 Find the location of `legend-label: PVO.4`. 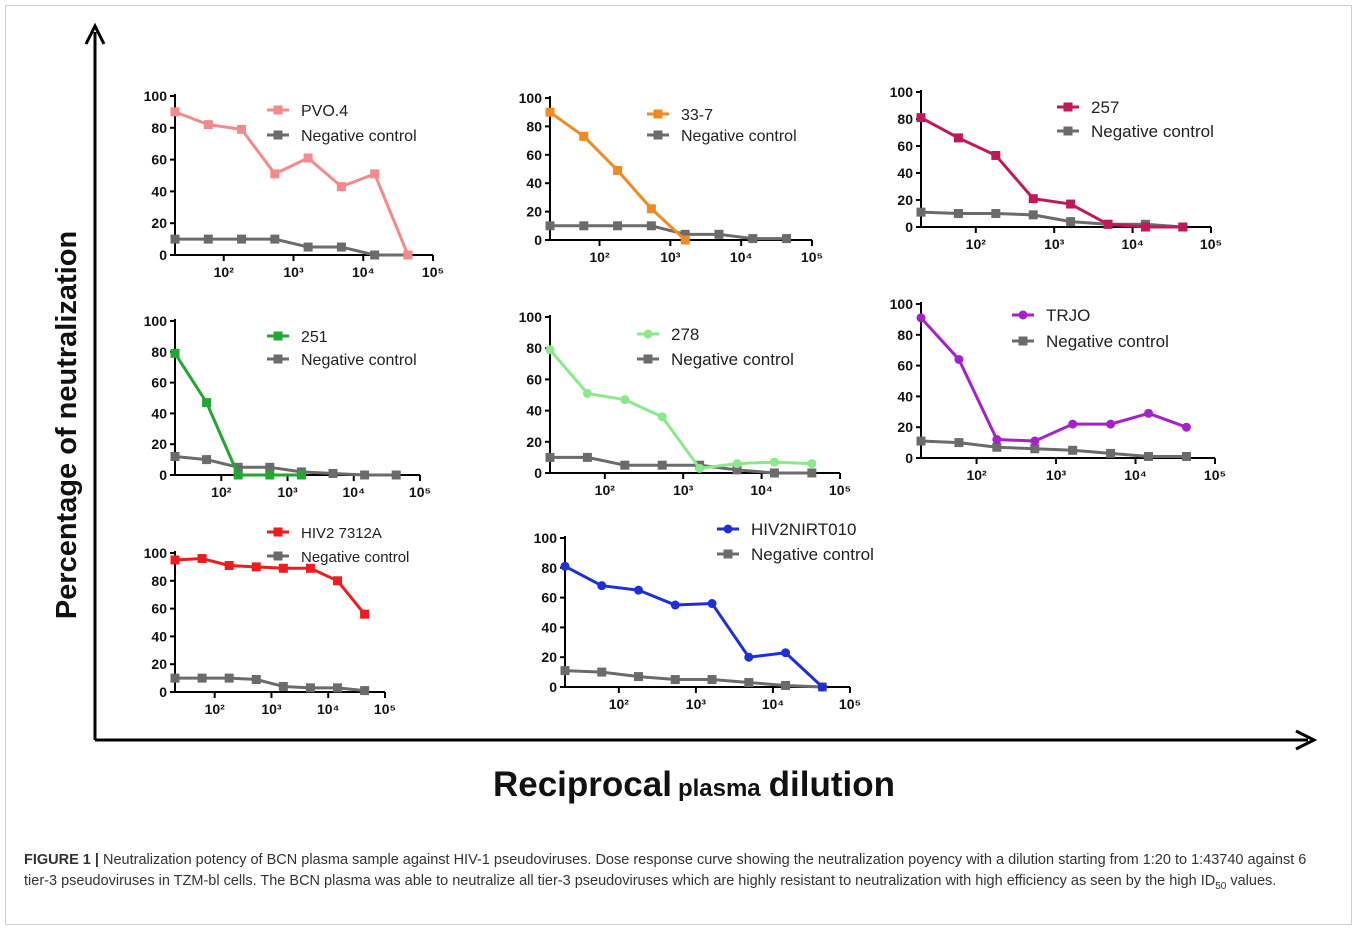

legend-label: PVO.4 is located at coordinates (324, 111).